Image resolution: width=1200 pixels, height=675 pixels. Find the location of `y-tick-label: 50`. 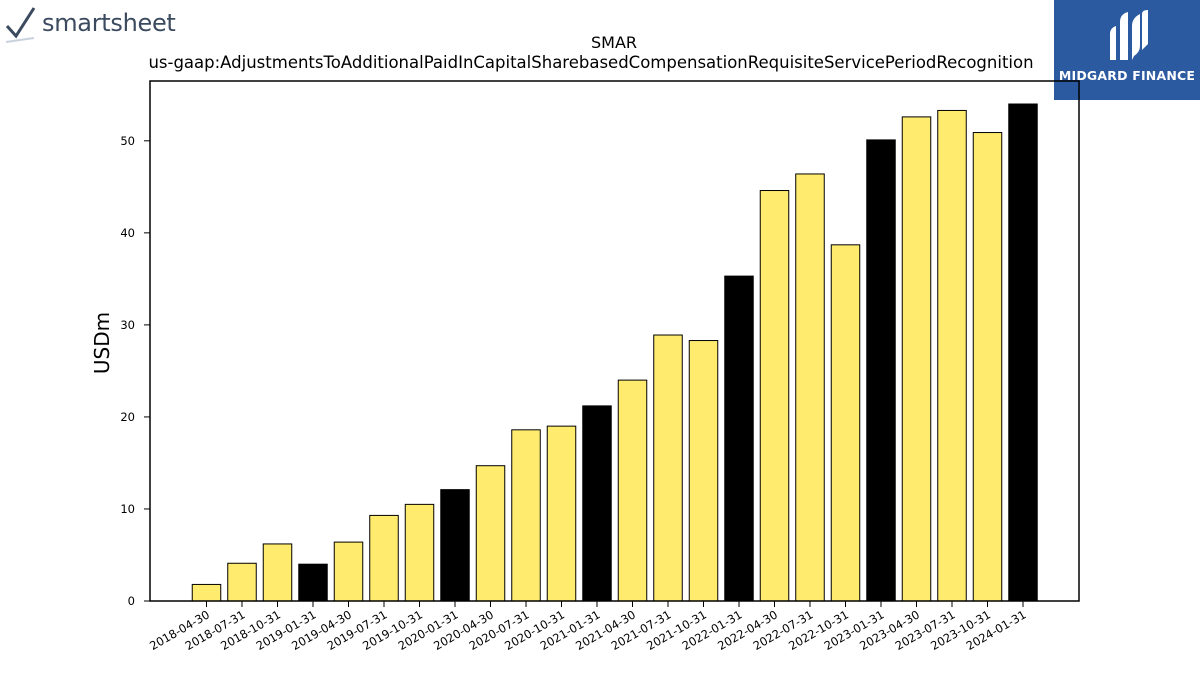

y-tick-label: 50 is located at coordinates (127, 141).